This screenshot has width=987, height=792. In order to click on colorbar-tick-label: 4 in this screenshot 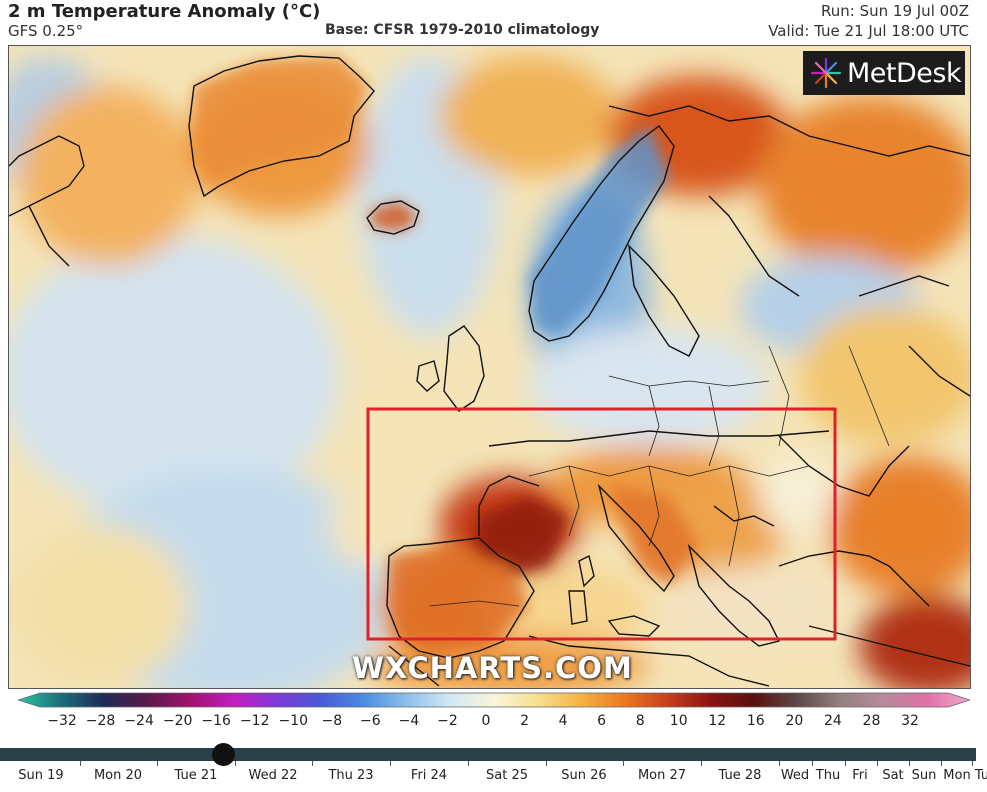, I will do `click(563, 721)`.